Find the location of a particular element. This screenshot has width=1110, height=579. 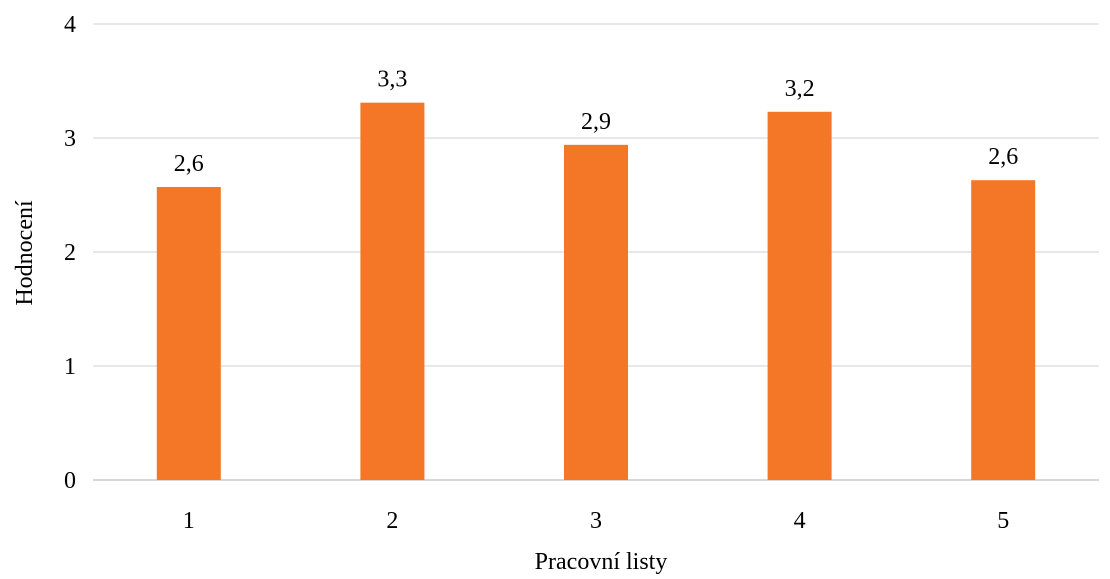

x-tick-label: 5 is located at coordinates (1003, 521).